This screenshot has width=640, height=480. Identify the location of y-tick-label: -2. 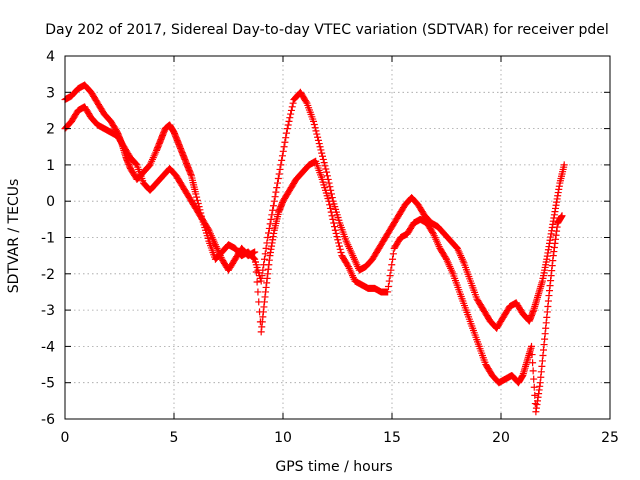
(48, 275).